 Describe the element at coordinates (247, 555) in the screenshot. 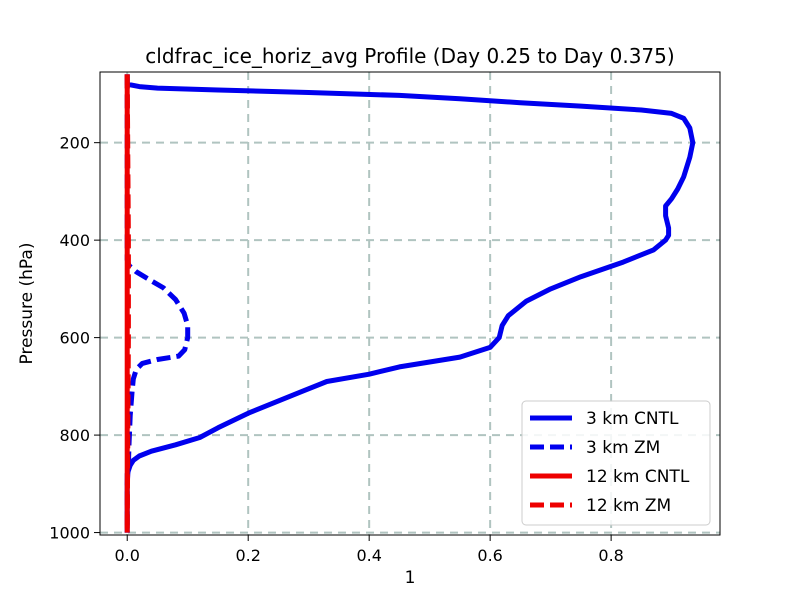

I see `x-tick-label: 0.2` at that location.